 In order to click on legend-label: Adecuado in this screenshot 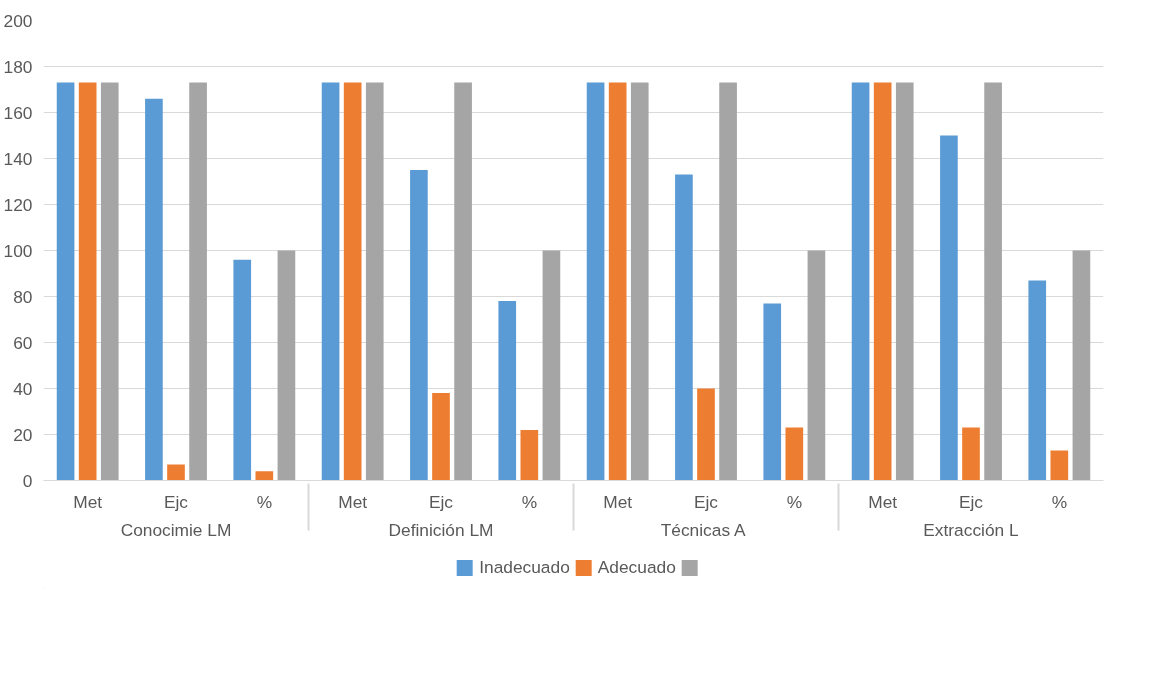, I will do `click(636, 567)`.